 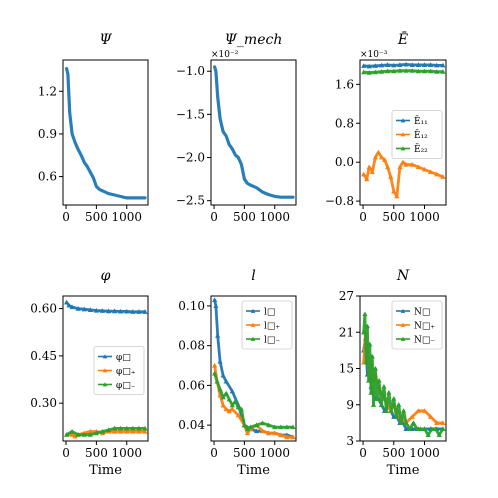 I want to click on y-tick-label: 0.45, so click(x=43, y=356).